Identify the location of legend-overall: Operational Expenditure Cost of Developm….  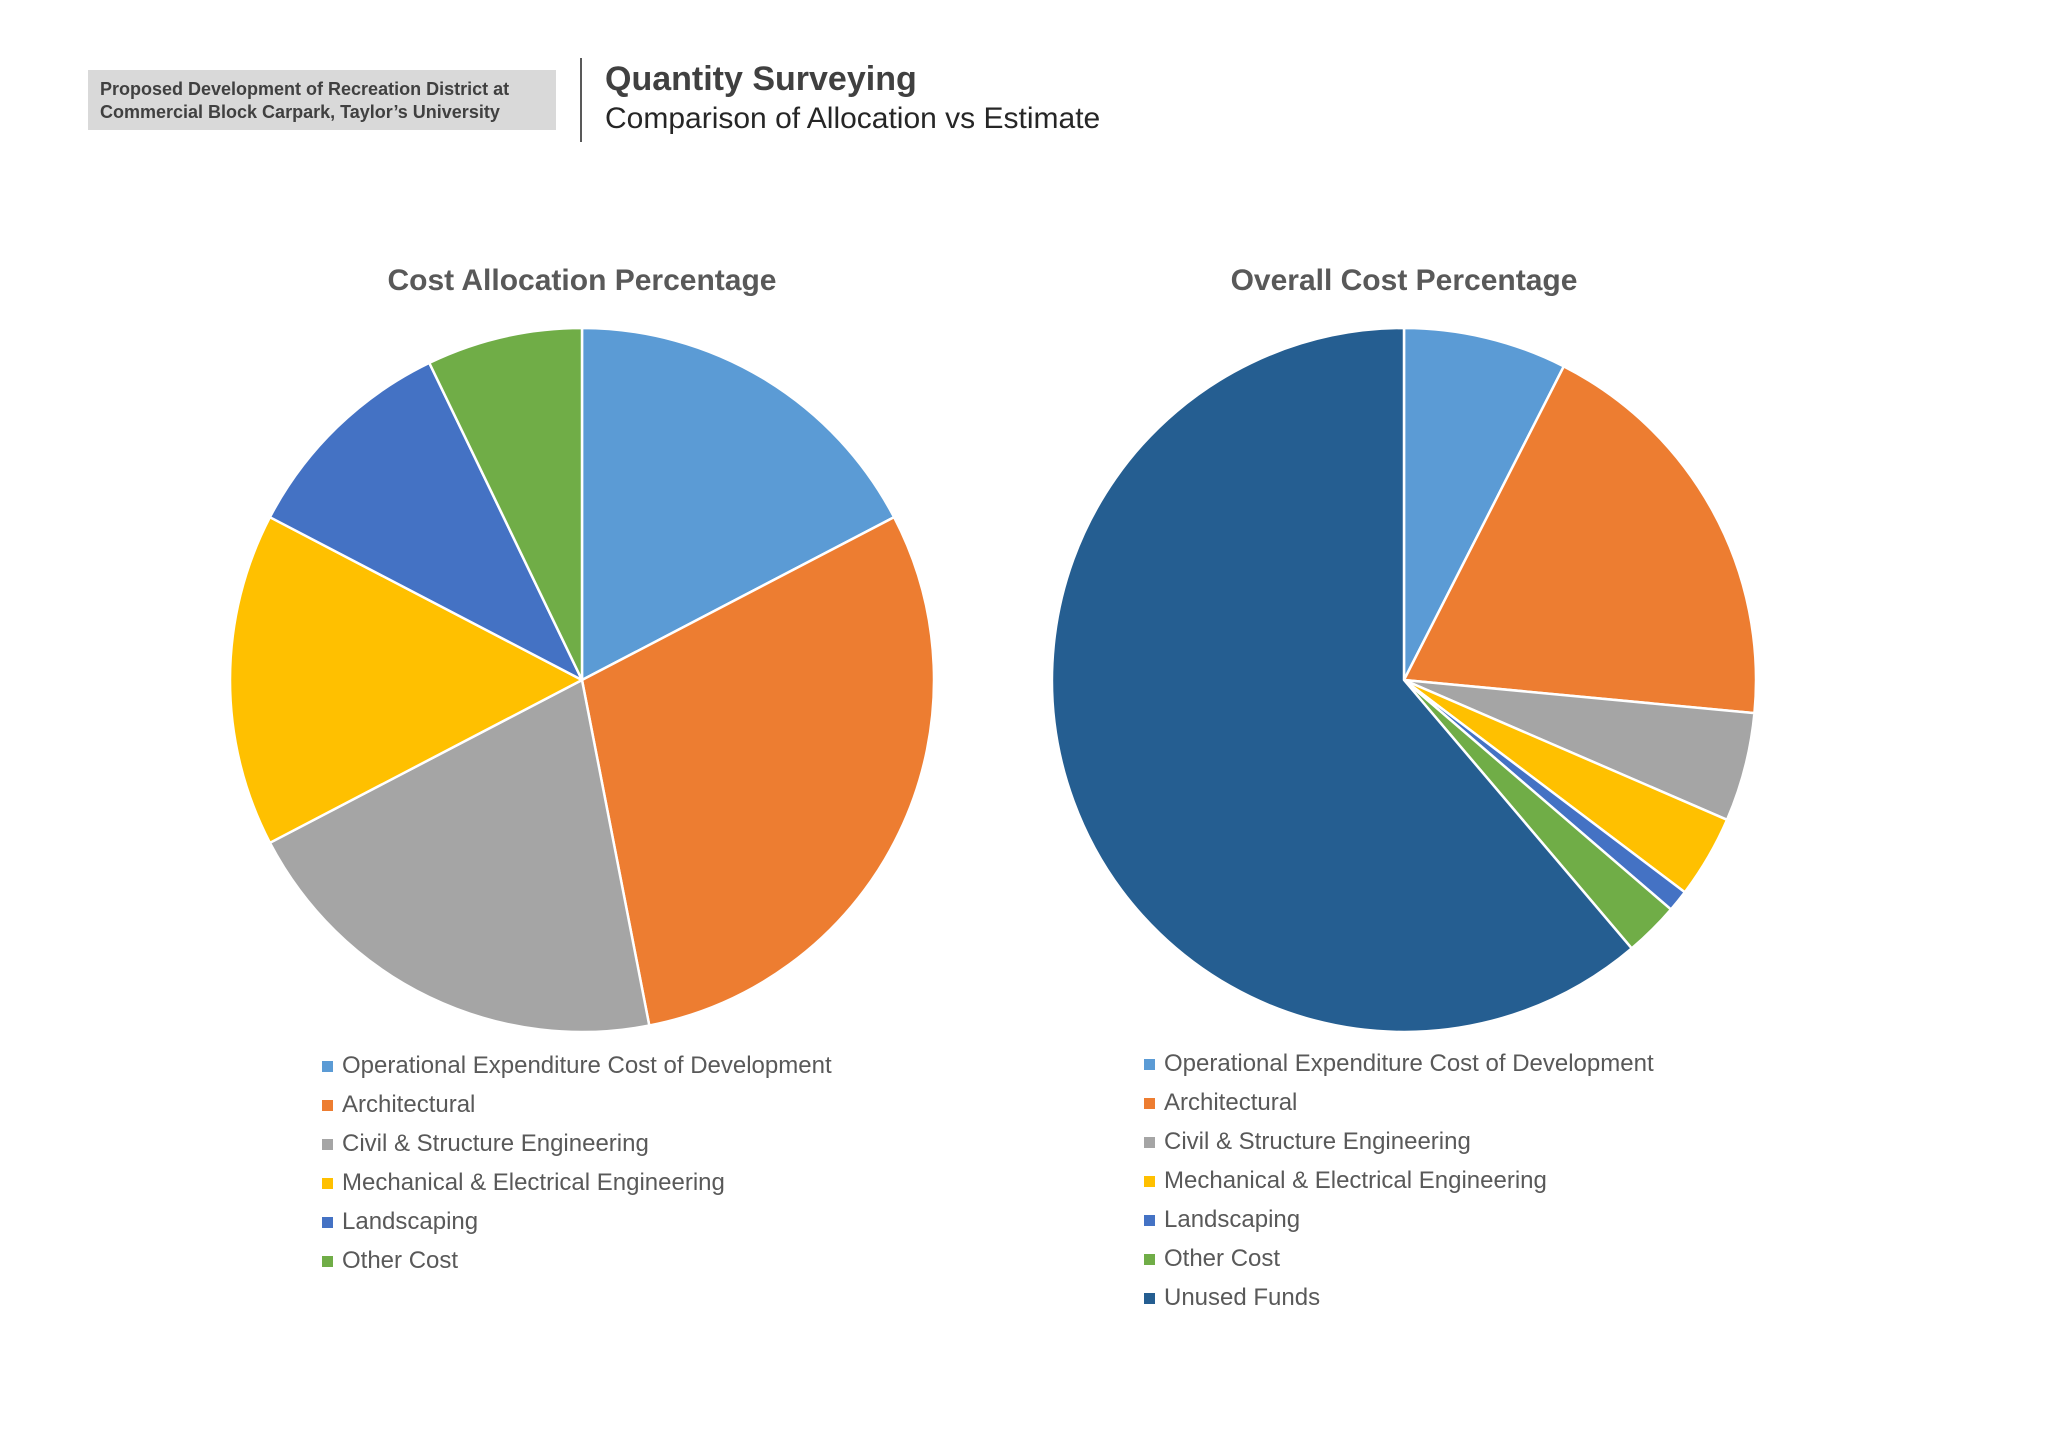
(1399, 1180).